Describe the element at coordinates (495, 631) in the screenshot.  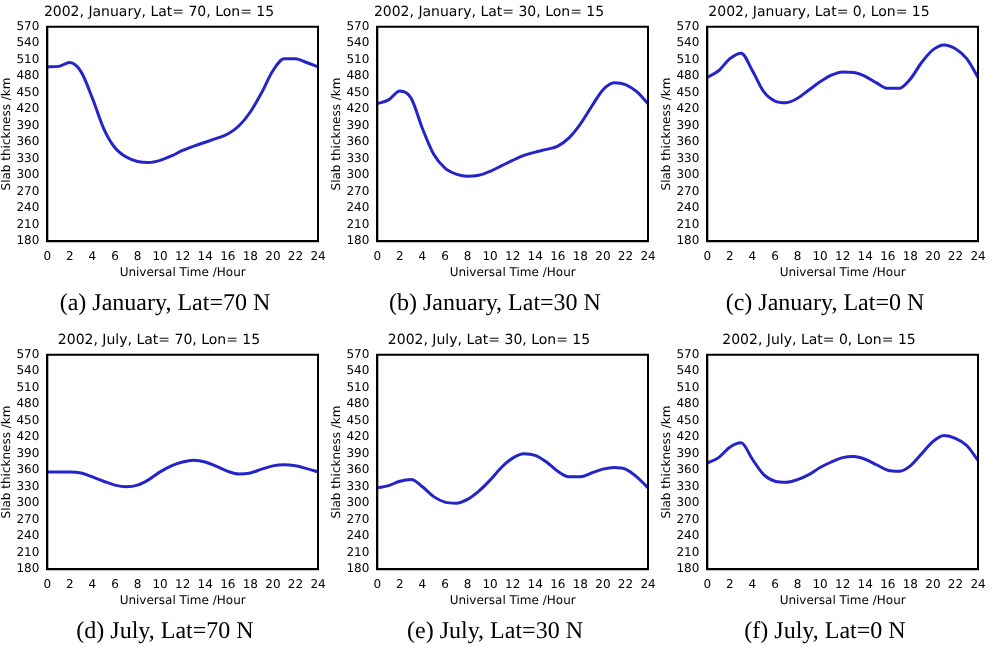
I see `text: (e) July, Lat=30 N` at that location.